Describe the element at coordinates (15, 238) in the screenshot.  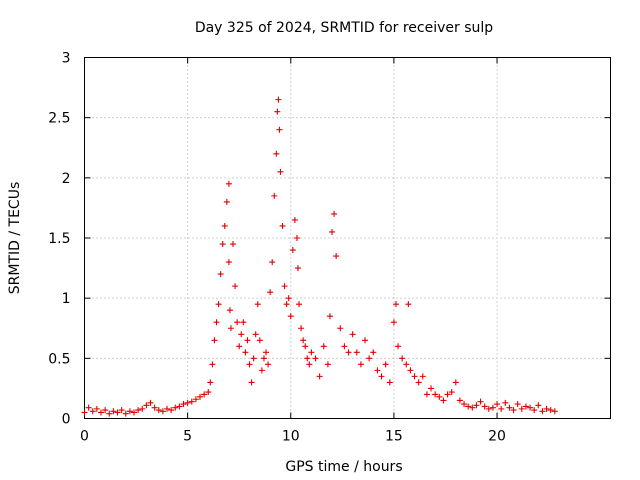
I see `y-axis-label: SRMTID / TECUs` at that location.